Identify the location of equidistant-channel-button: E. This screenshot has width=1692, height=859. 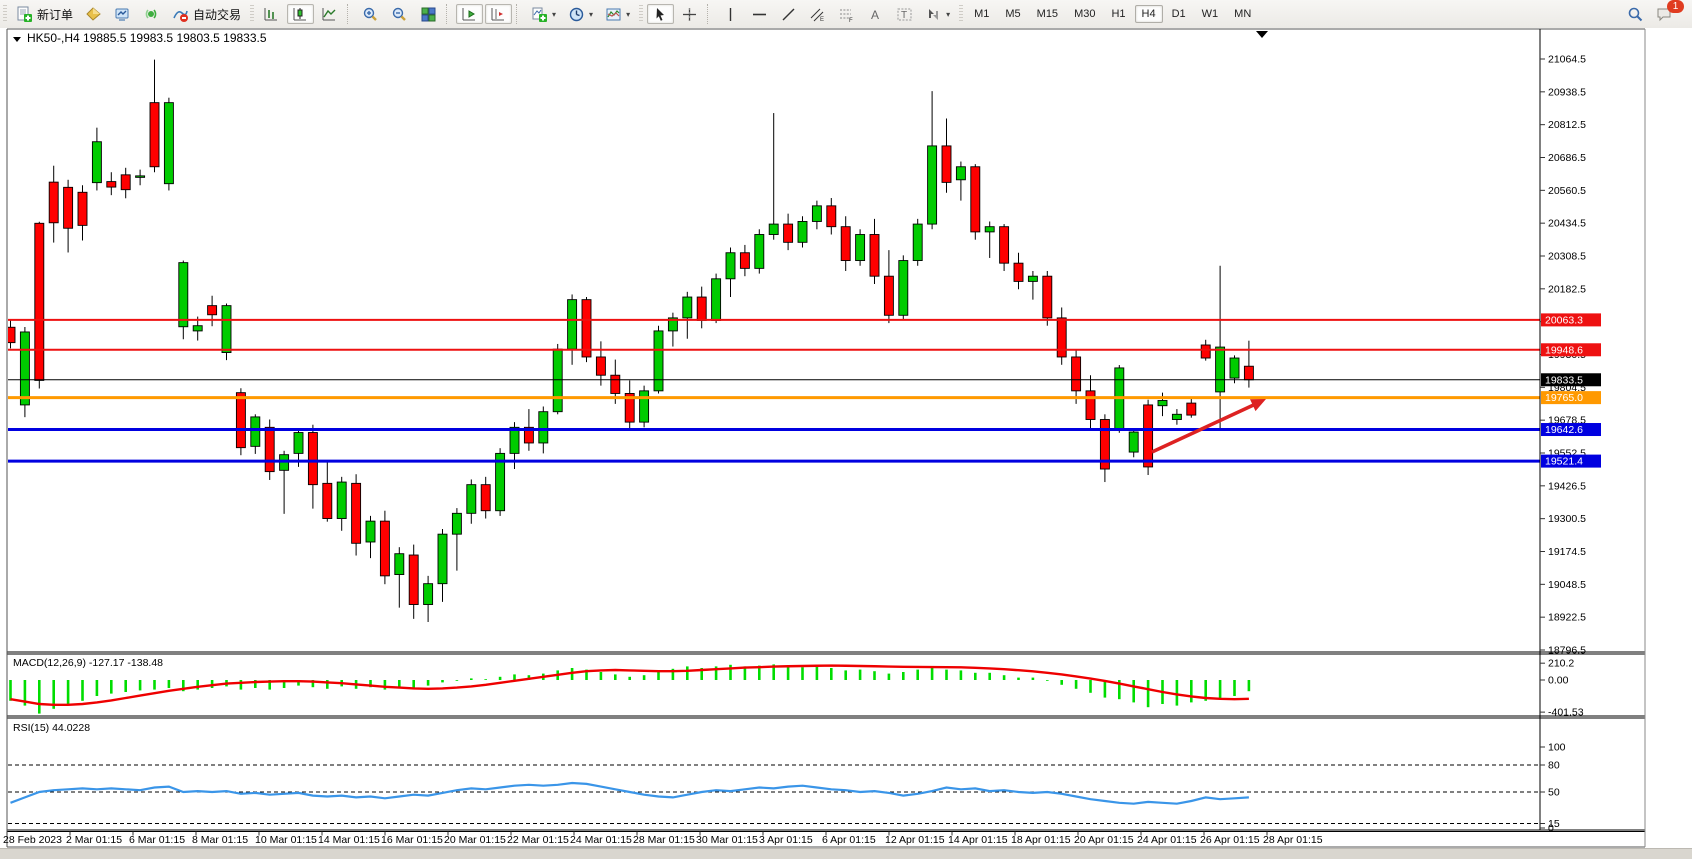
(817, 14).